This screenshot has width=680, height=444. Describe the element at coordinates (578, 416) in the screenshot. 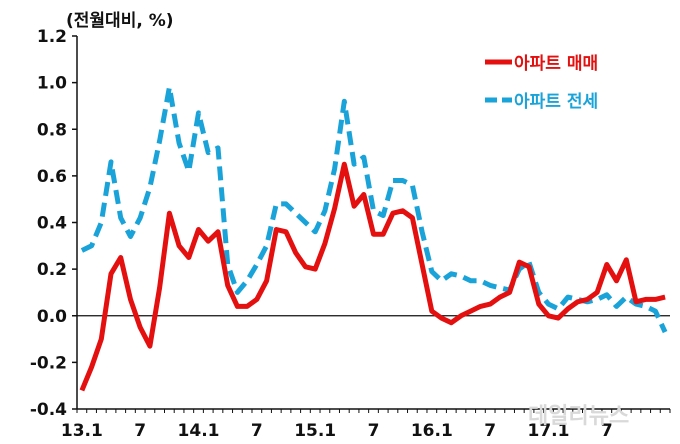

I see `watermark-text: 데일리뉴스` at that location.